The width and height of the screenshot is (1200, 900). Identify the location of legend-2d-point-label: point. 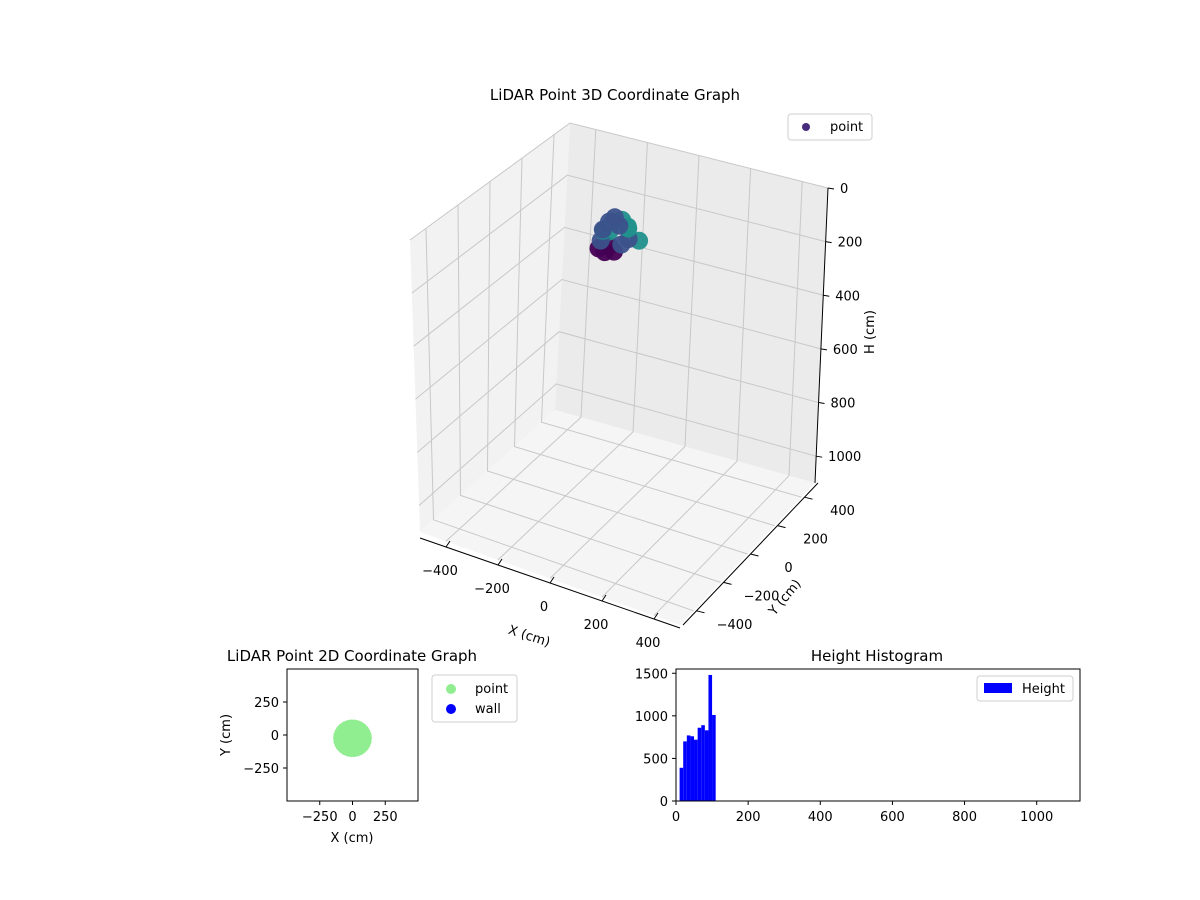
(491, 689).